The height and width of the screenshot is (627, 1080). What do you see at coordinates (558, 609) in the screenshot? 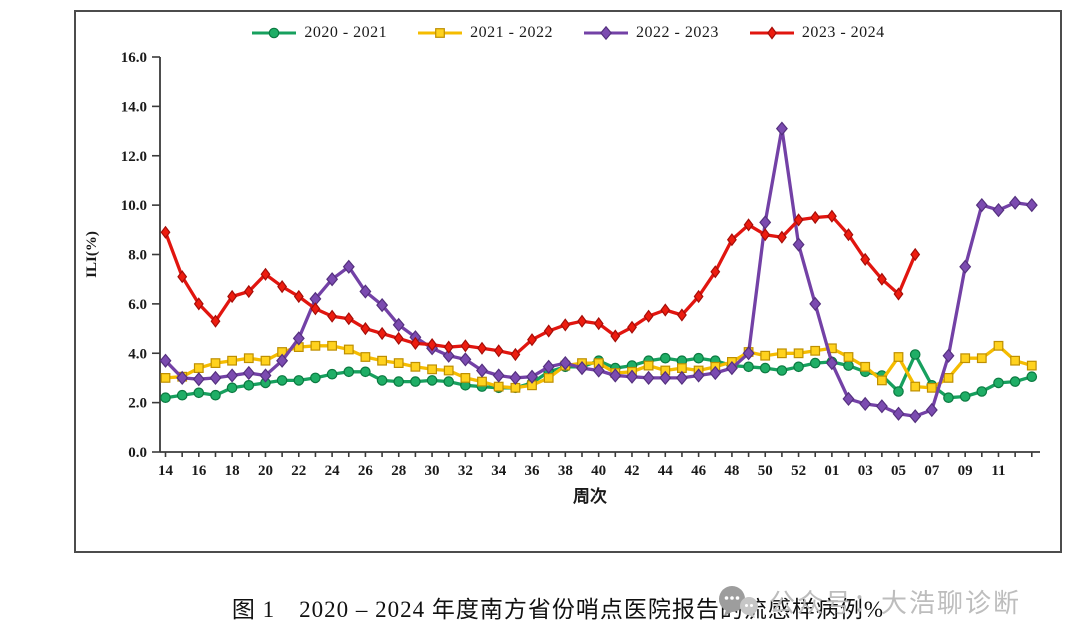
I see `figure-caption: 图 1 2020 – 2024 年度南方省份哨点医院报告的流感样病例%` at bounding box center [558, 609].